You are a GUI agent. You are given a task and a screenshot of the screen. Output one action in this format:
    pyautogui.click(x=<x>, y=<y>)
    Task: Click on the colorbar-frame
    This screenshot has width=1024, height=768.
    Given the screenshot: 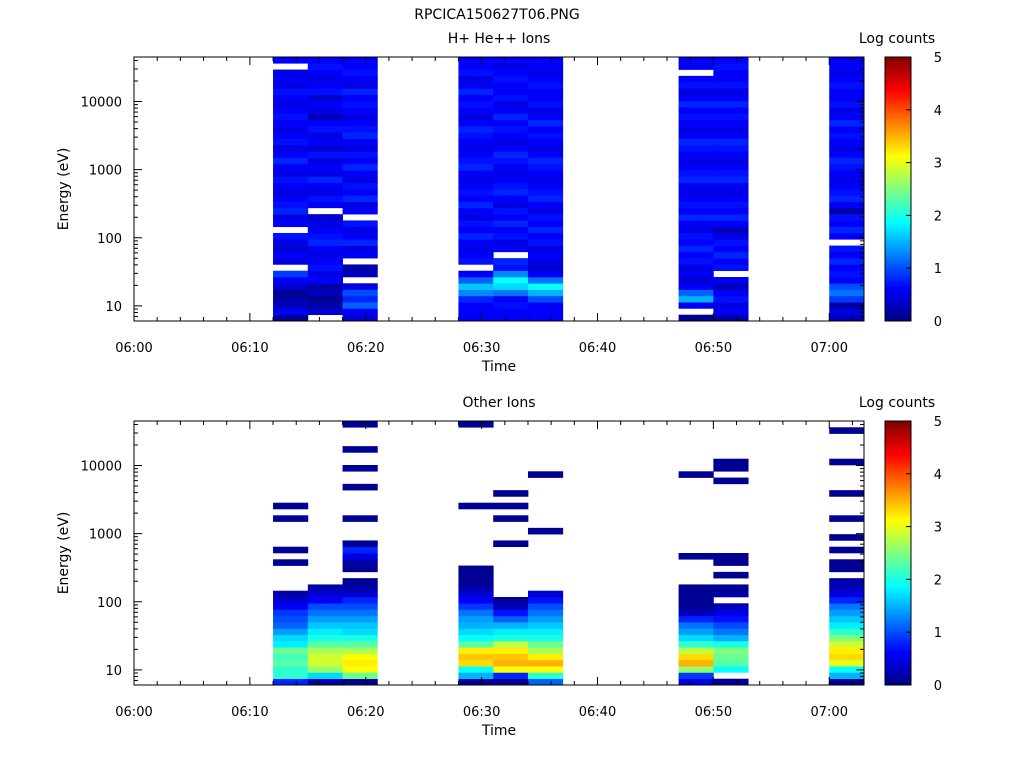 What is the action you would take?
    pyautogui.click(x=898, y=189)
    